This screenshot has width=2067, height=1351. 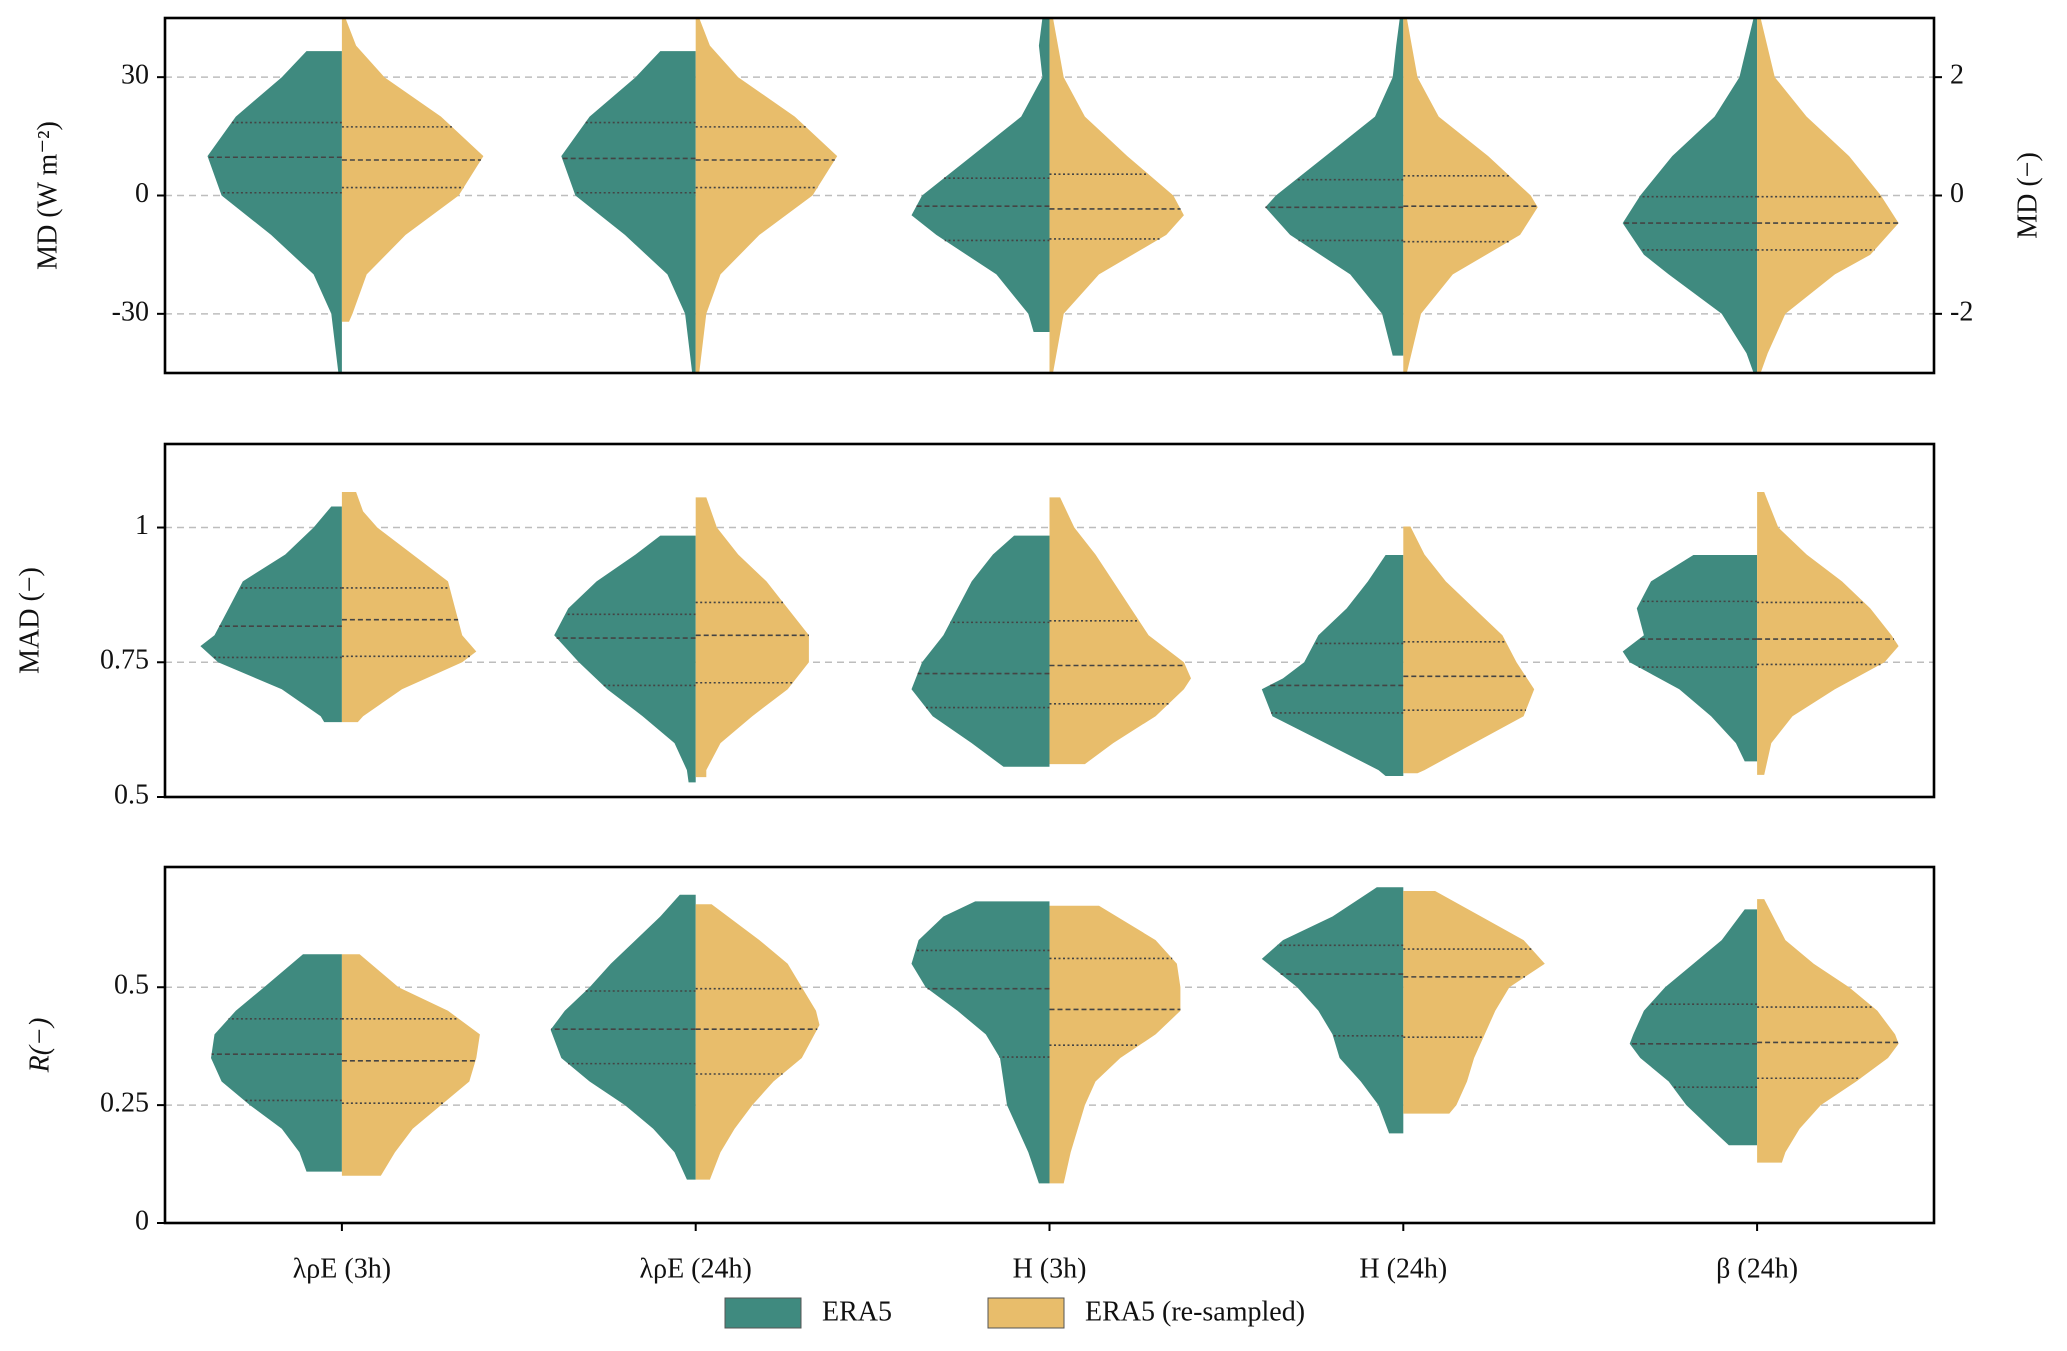 I want to click on y-tick-label: 0.25, so click(x=124, y=1103).